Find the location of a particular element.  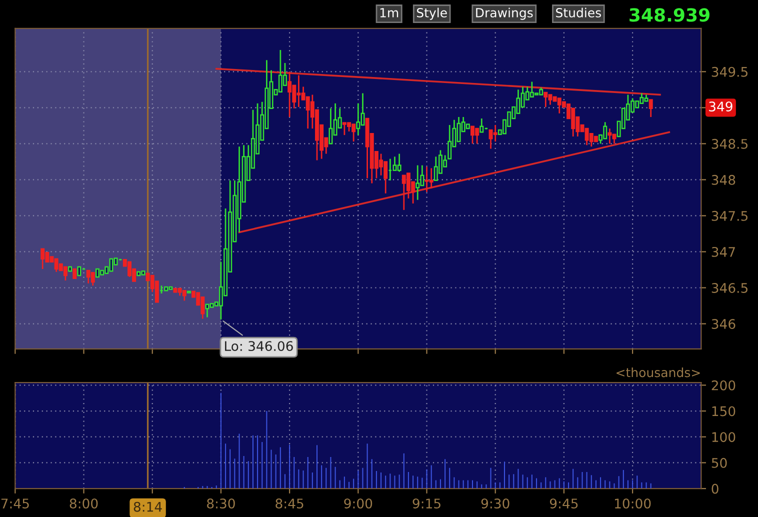

x-tick-label: 9:45 is located at coordinates (564, 503).